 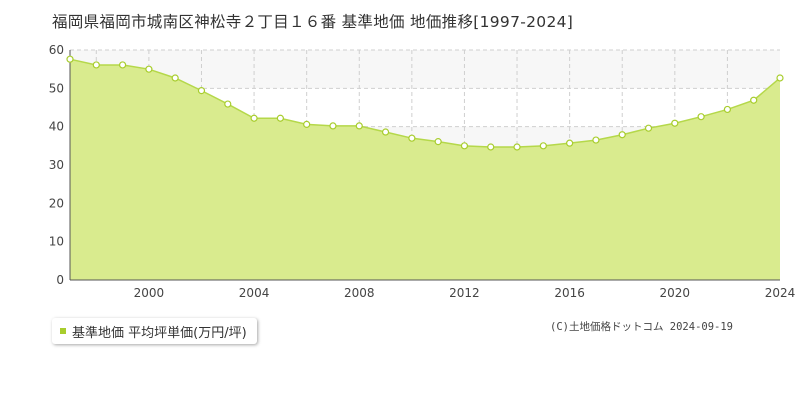 What do you see at coordinates (63, 331) in the screenshot?
I see `legend-swatch` at bounding box center [63, 331].